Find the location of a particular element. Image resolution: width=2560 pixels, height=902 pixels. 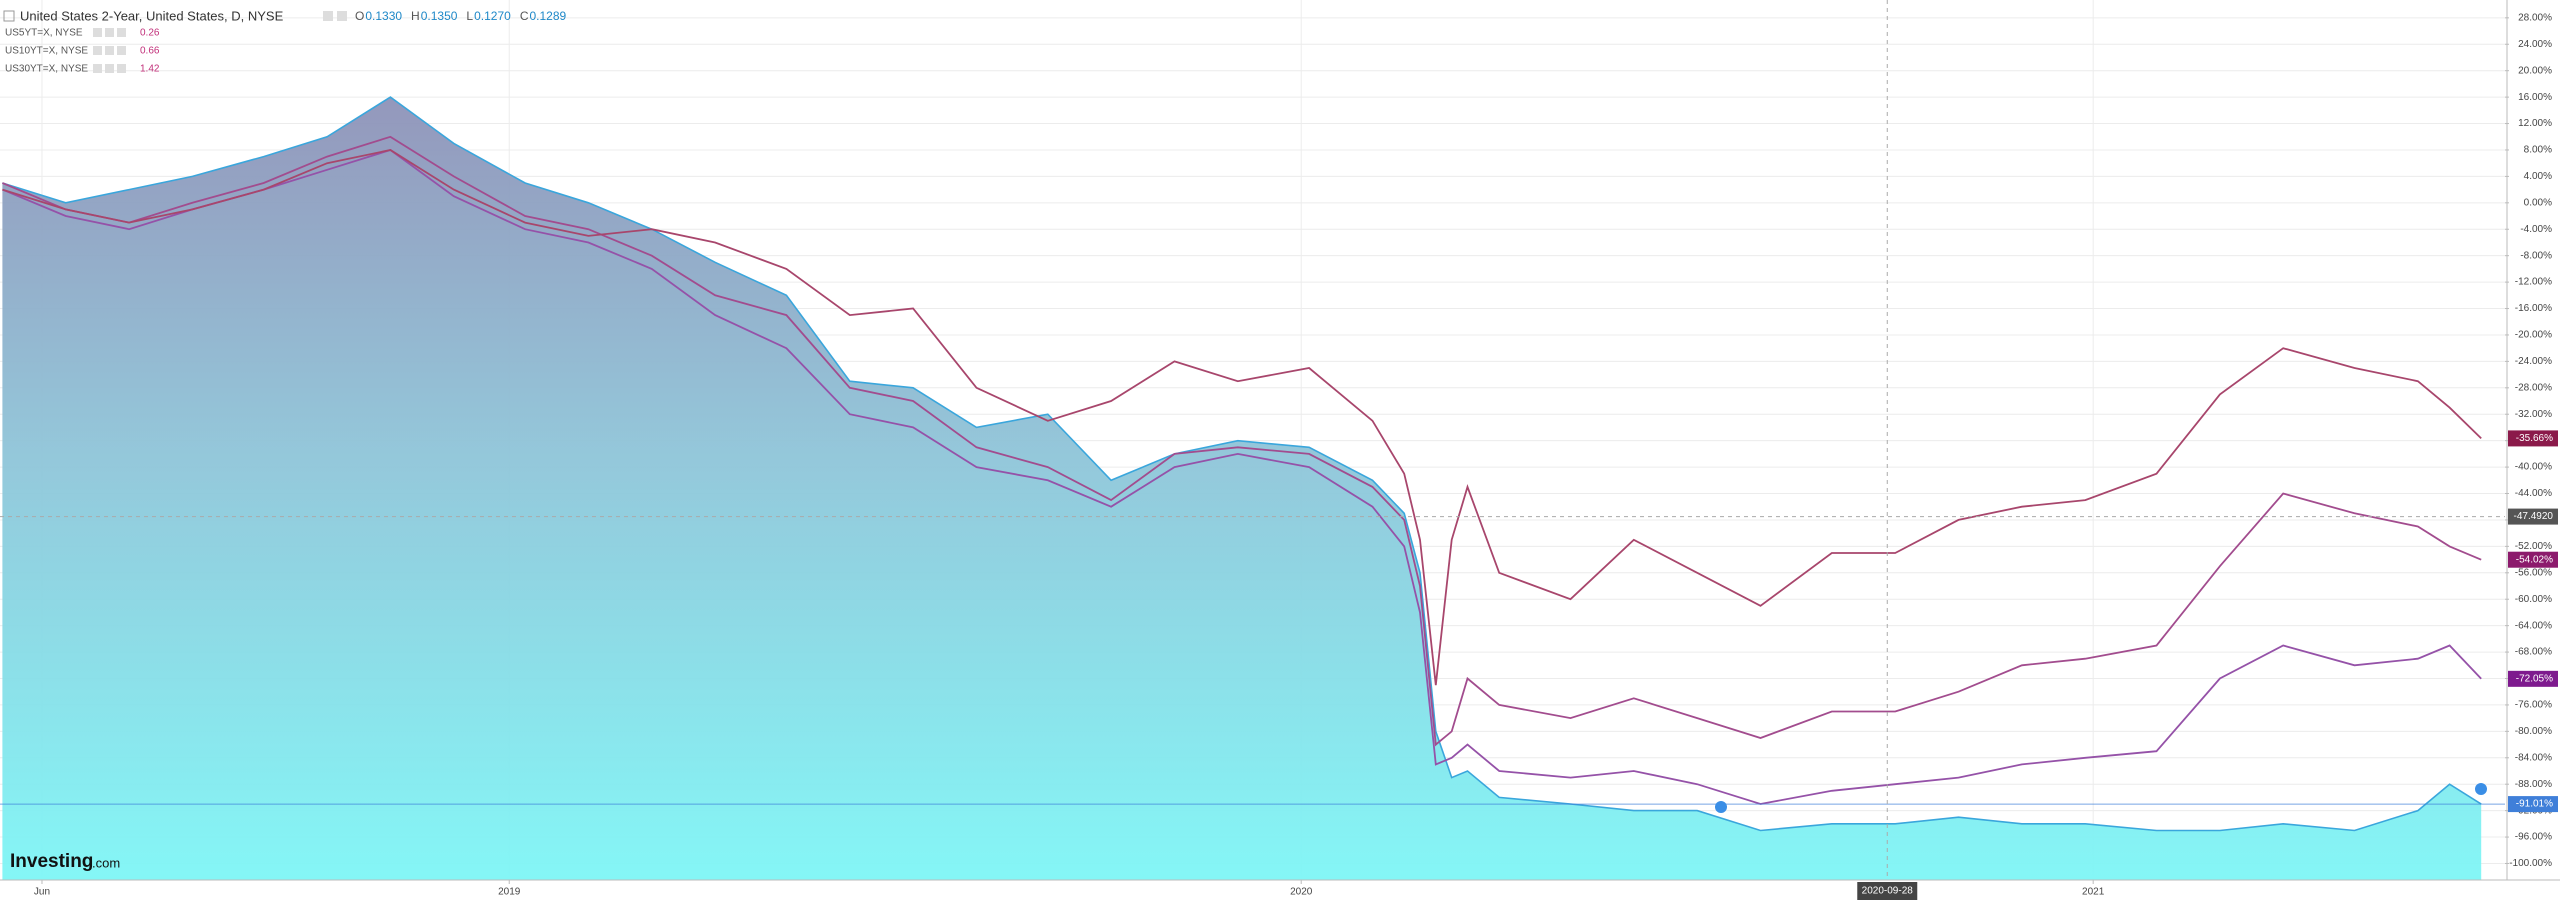

crosshair-x-box is located at coordinates (1887, 891).